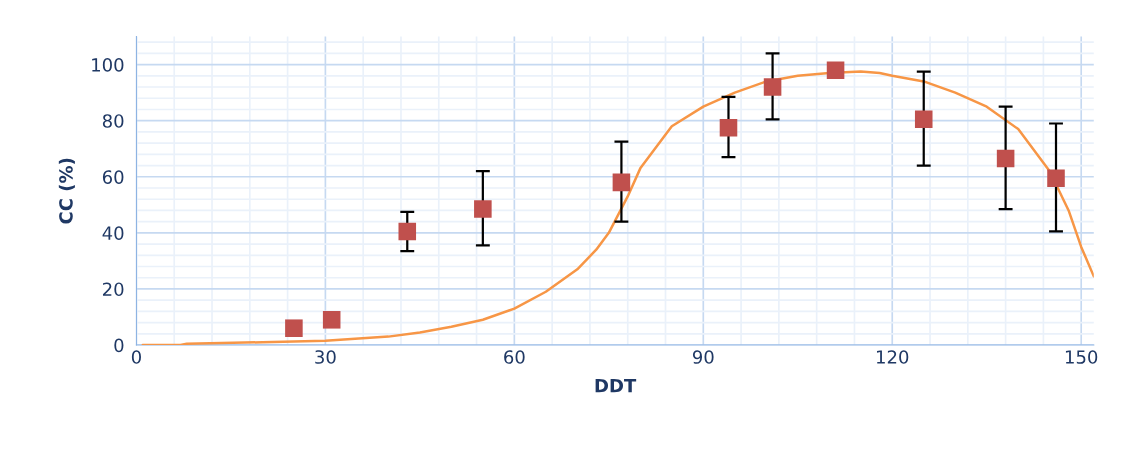 This screenshot has width=1137, height=457. Describe the element at coordinates (514, 357) in the screenshot. I see `x-tick-label: 60` at that location.